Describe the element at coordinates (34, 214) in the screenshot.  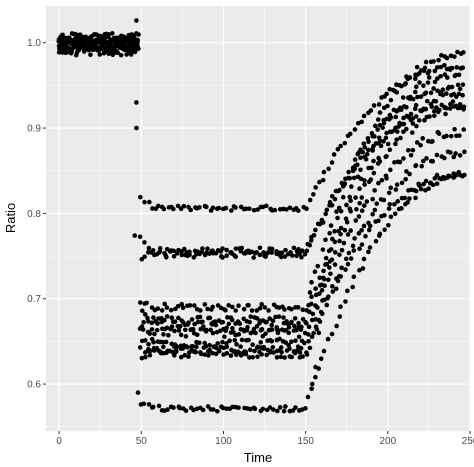
I see `y-tick-label: 0.8` at that location.